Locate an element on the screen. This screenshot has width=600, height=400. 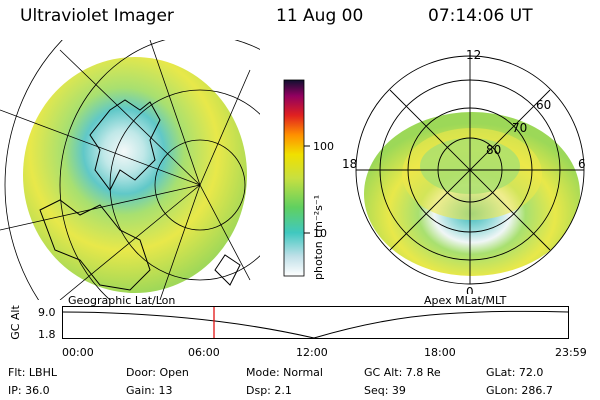
door-readout: Door: Open is located at coordinates (157, 372).